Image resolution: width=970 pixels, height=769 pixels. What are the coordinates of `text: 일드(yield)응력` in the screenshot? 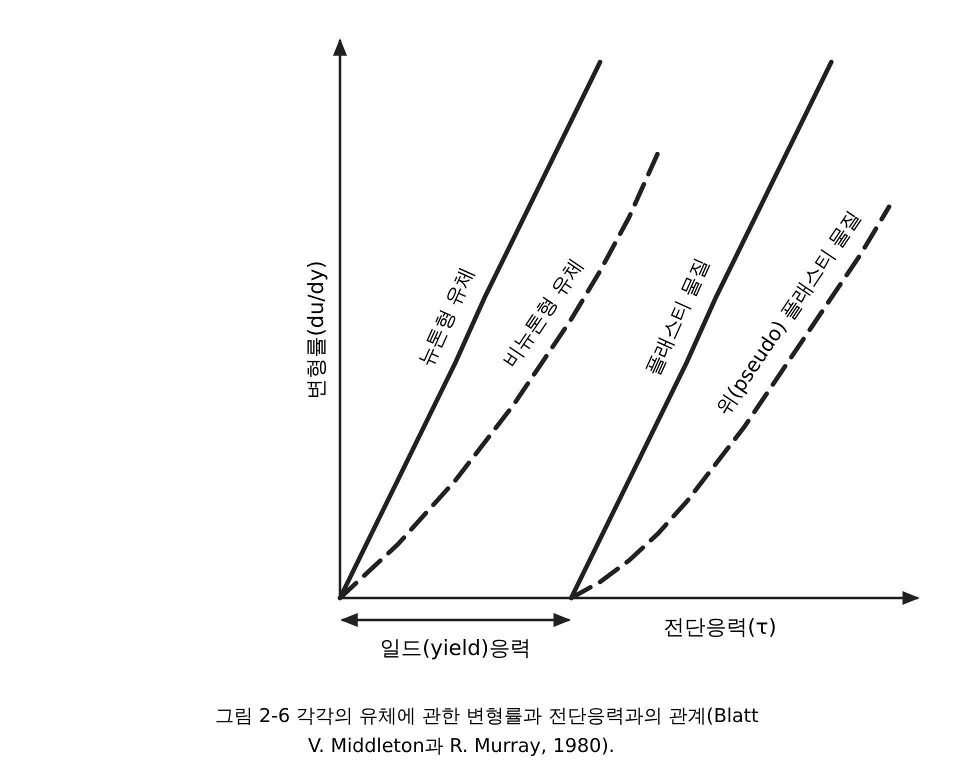 It's located at (455, 648).